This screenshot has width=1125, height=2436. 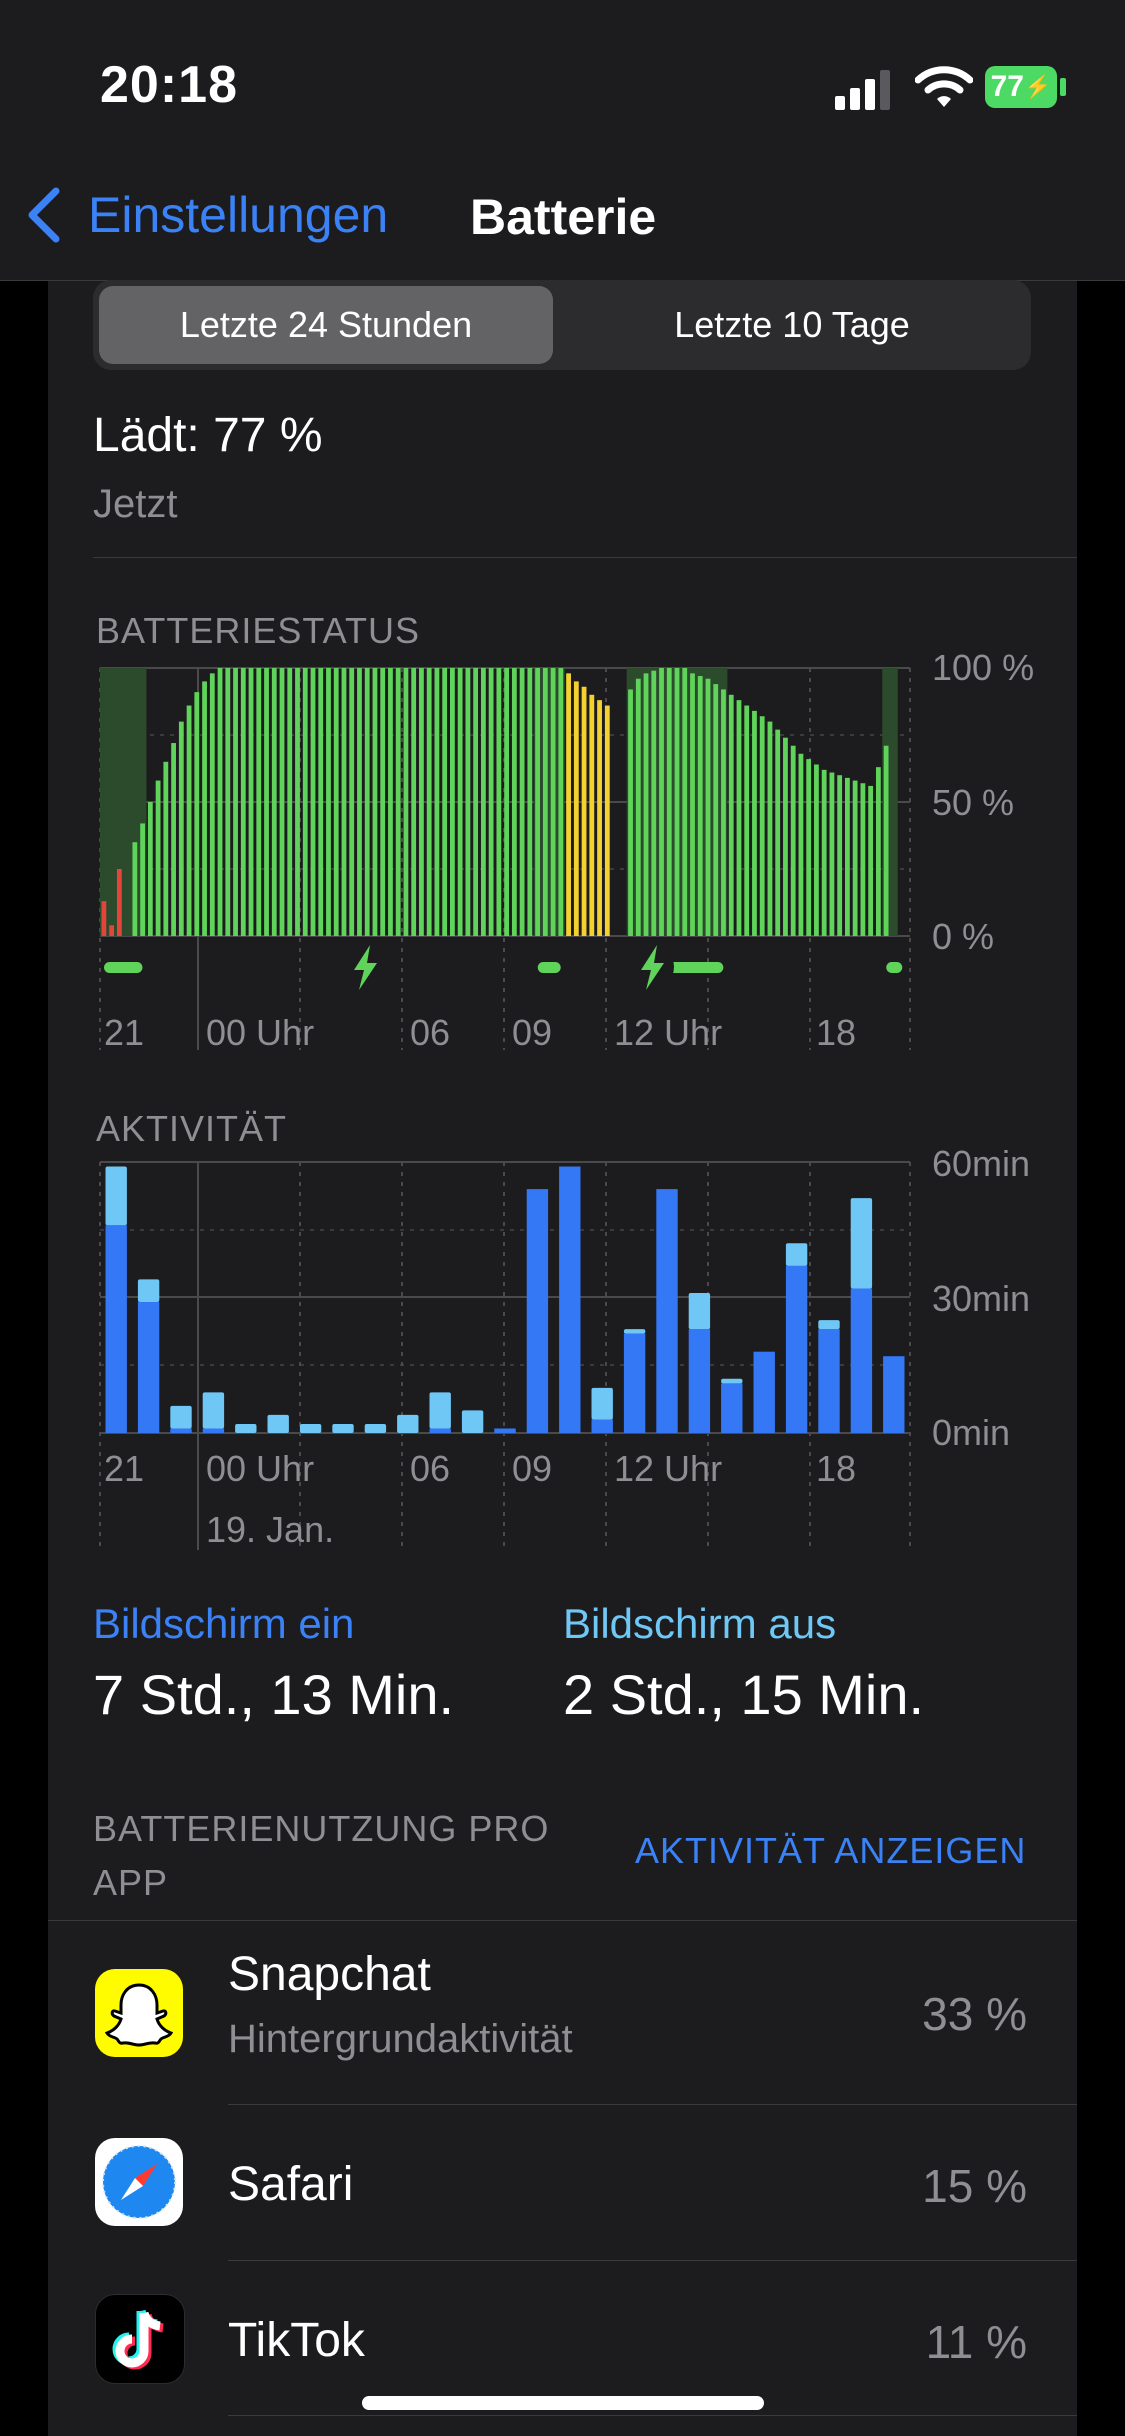 I want to click on battery-x-label-06: 06, so click(x=430, y=1032).